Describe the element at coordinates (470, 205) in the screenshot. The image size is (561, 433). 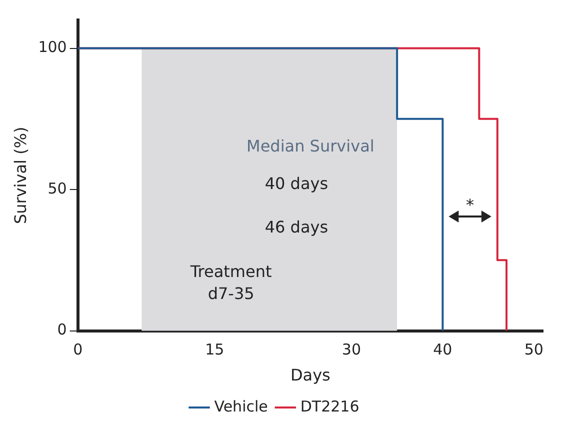
I see `annotation: *` at that location.